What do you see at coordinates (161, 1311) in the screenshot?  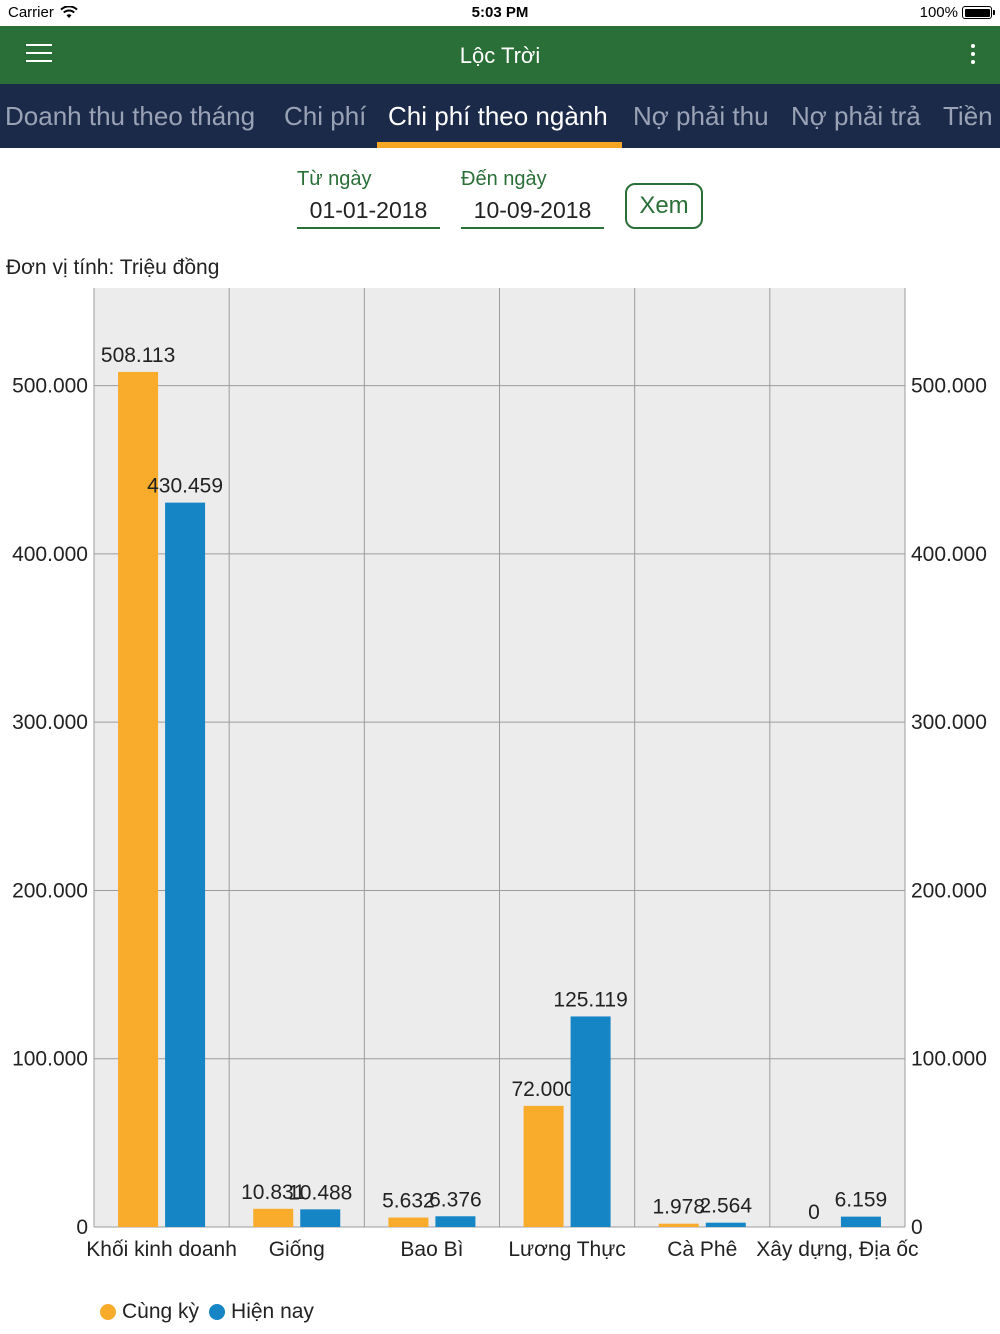 I see `legend-label-cung-ky: Cùng kỳ` at bounding box center [161, 1311].